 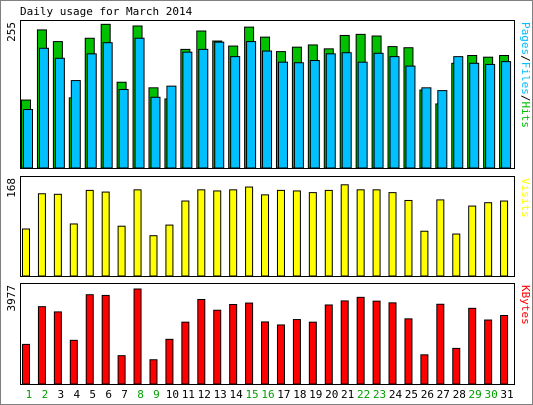 I want to click on x-tick-label-26: 26, so click(x=427, y=394).